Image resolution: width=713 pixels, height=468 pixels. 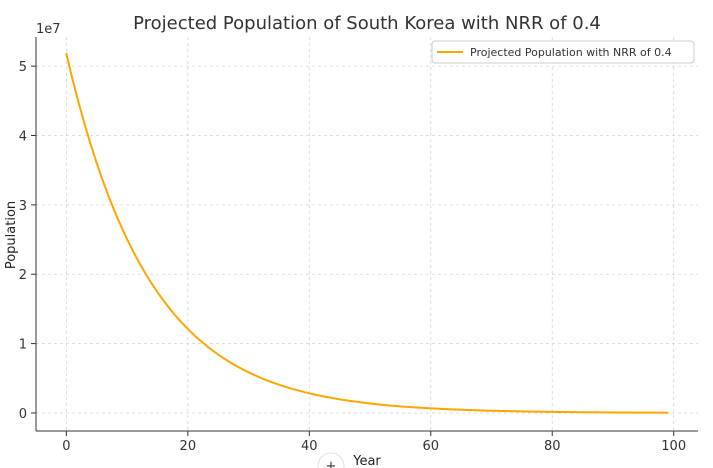 What do you see at coordinates (23, 414) in the screenshot?
I see `y-tick-label: 0` at bounding box center [23, 414].